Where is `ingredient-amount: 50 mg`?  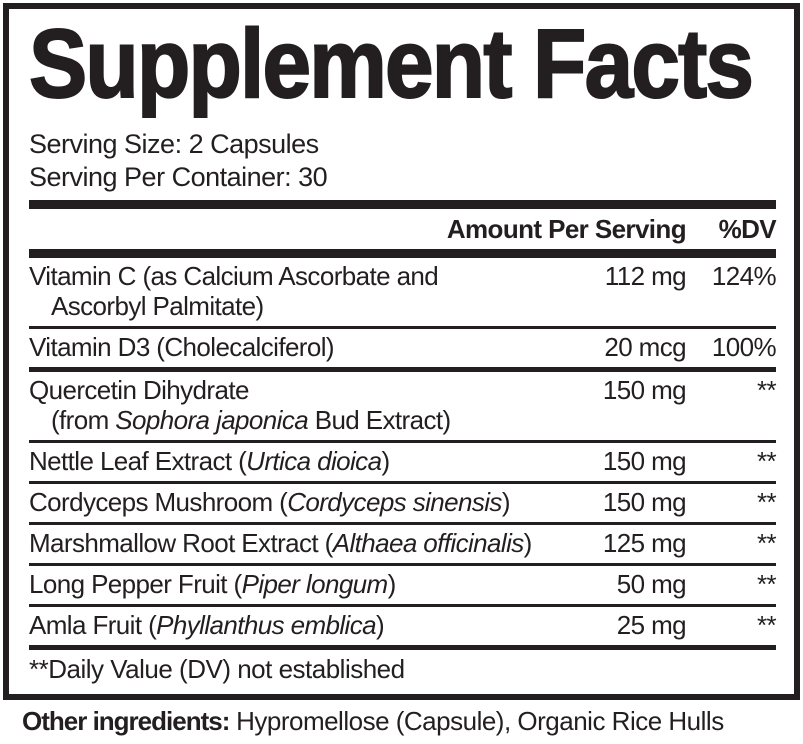 ingredient-amount: 50 mg is located at coordinates (651, 584).